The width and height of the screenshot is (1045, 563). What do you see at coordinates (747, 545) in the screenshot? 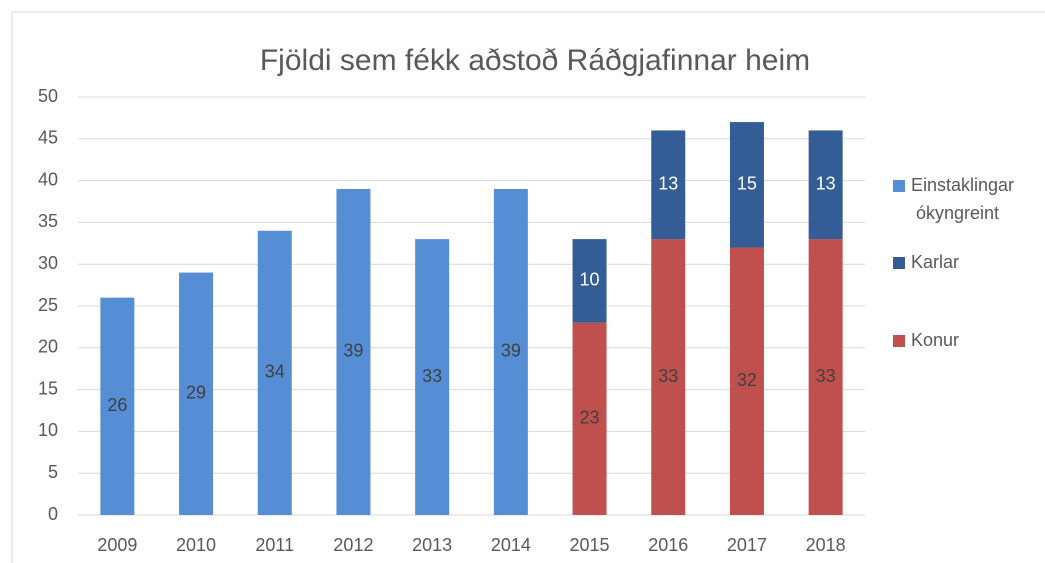
I see `x-tick-label: 2017` at bounding box center [747, 545].